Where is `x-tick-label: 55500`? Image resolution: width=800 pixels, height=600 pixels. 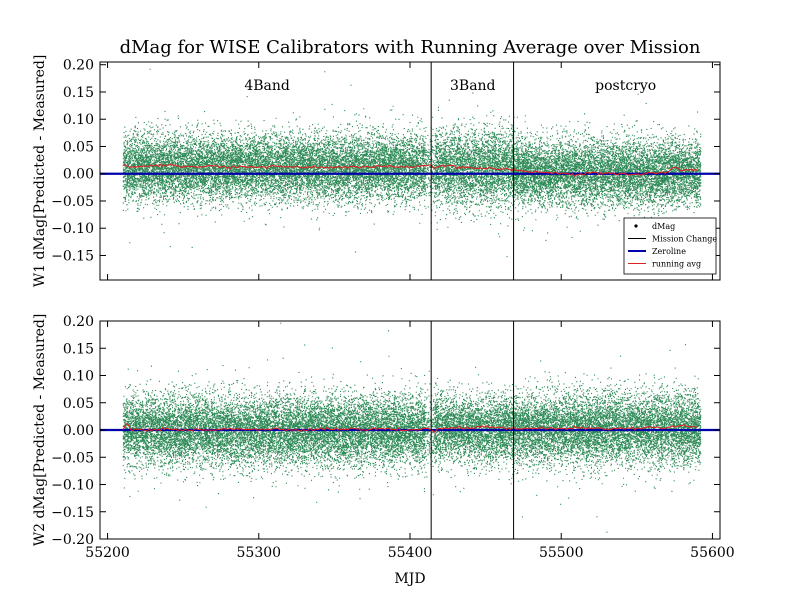 x-tick-label: 55500 is located at coordinates (561, 553).